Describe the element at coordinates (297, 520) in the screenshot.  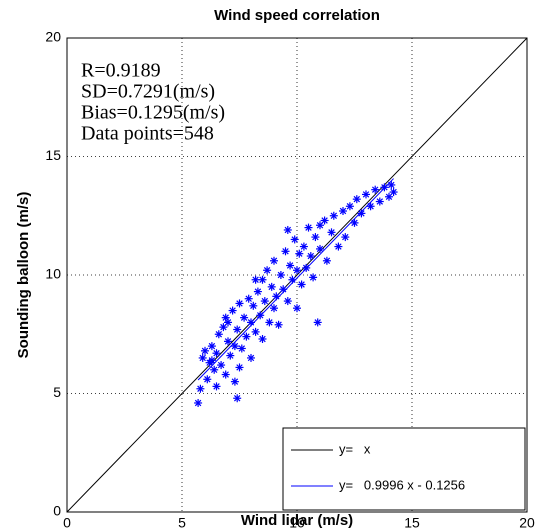
I see `x-axis-label: Wind lidar (m/s)` at that location.